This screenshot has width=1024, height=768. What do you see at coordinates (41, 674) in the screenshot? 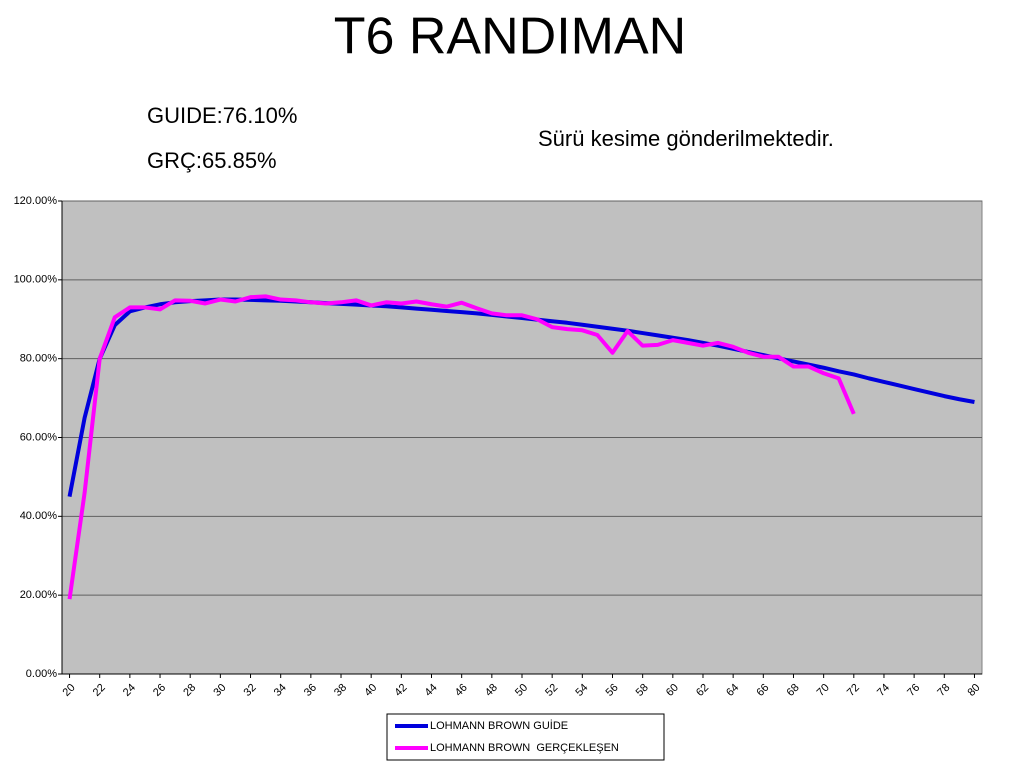
I see `y-tick-label: 0.00%` at bounding box center [41, 674].